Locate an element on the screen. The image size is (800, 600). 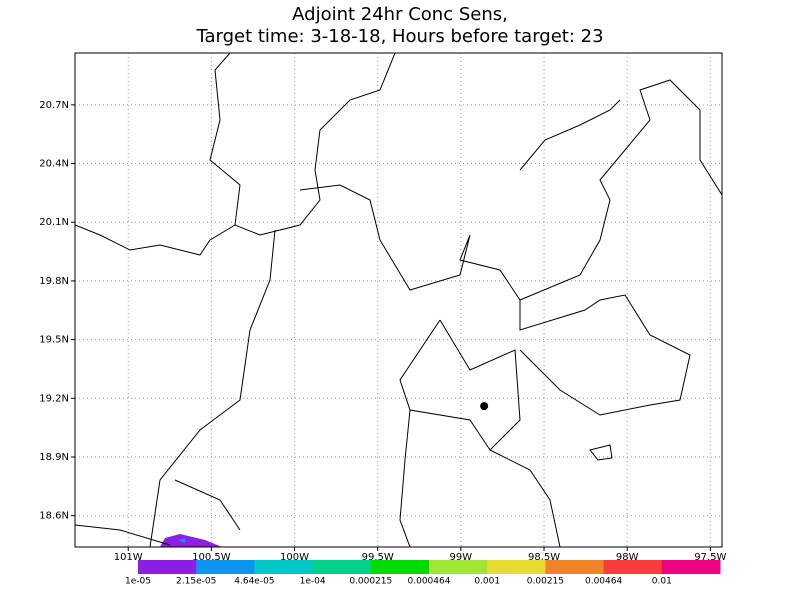
colorbar-label: 0.000464 is located at coordinates (429, 582).